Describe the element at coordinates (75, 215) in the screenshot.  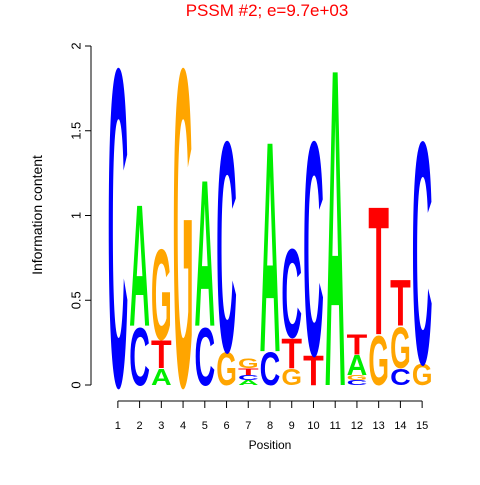
I see `y-tick-label: 1` at that location.